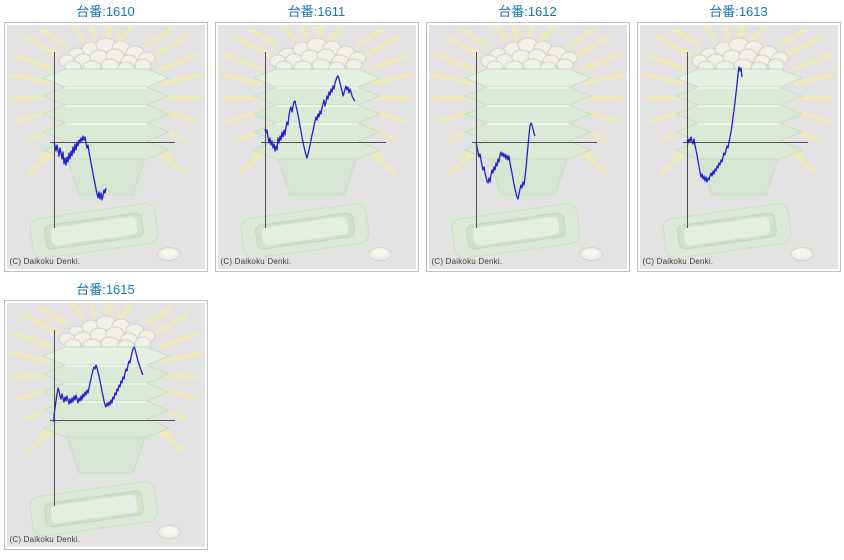 The width and height of the screenshot is (844, 560). I want to click on machine-cell-1612: 台番:1612 (C) Daikoku Denki., so click(527, 137).